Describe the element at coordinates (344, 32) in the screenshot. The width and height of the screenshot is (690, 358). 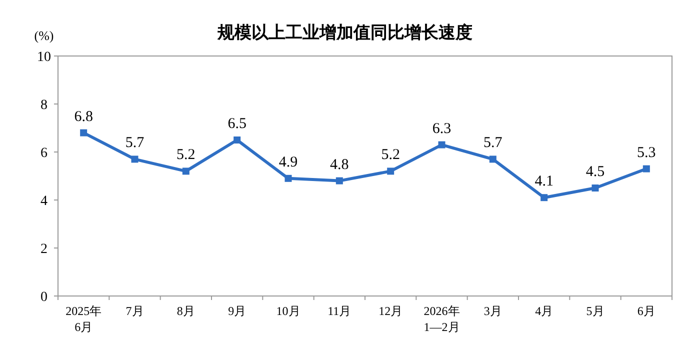
I see `chart-title: 规模以上工业增加值同比增长速度` at that location.